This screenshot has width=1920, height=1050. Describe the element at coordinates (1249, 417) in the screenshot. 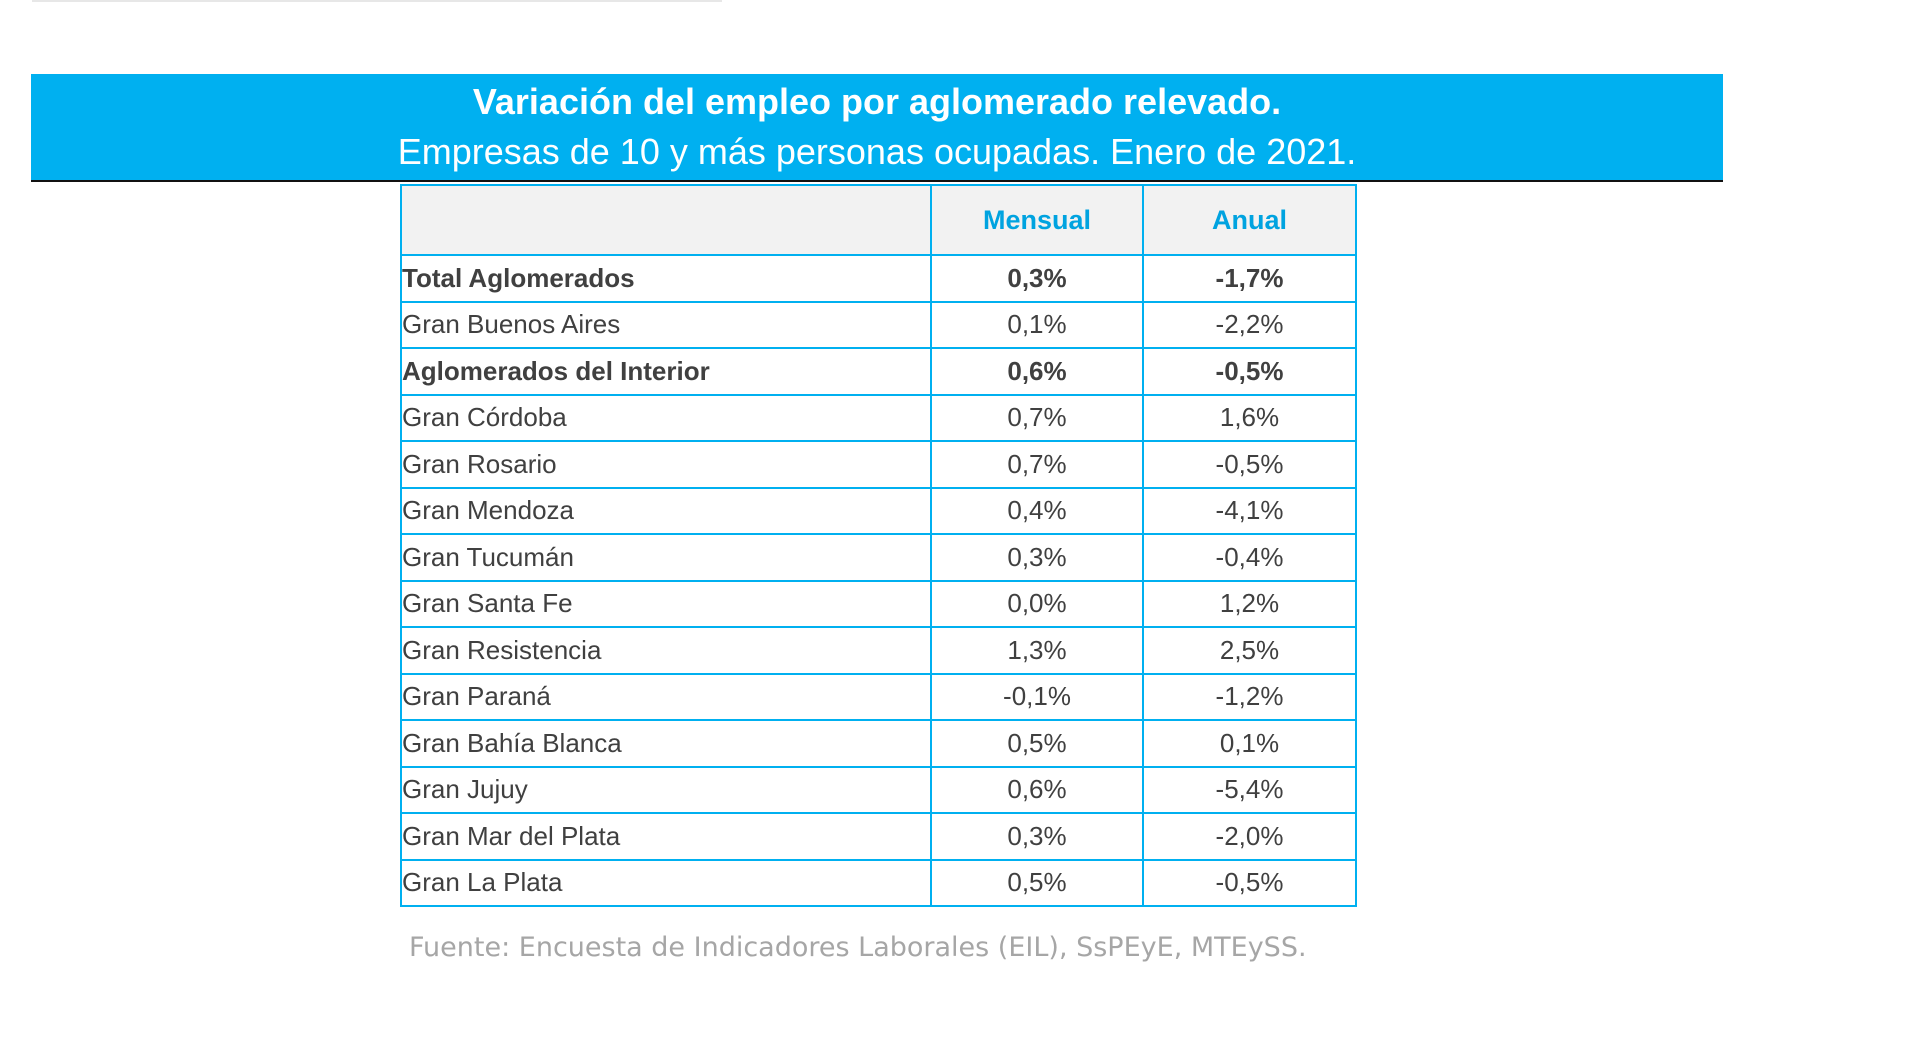

I see `anual-value: 1,6%` at that location.